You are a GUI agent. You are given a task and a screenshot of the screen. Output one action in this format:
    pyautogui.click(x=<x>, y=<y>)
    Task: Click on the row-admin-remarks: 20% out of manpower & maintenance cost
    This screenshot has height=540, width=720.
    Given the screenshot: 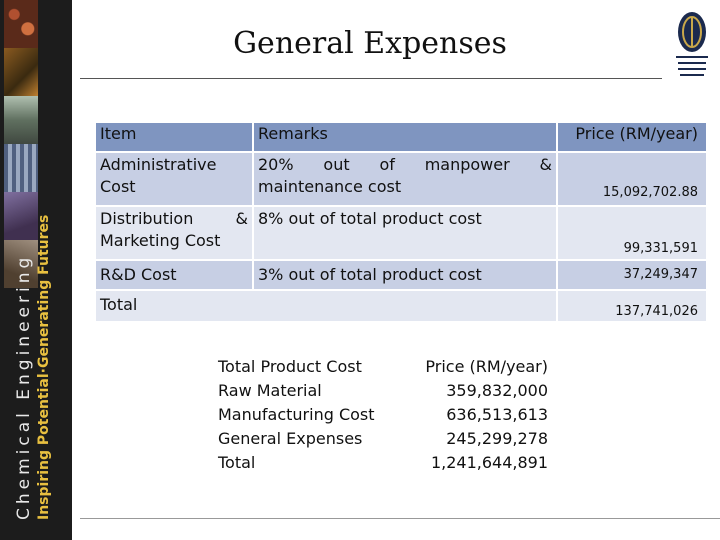 What is the action you would take?
    pyautogui.click(x=405, y=179)
    